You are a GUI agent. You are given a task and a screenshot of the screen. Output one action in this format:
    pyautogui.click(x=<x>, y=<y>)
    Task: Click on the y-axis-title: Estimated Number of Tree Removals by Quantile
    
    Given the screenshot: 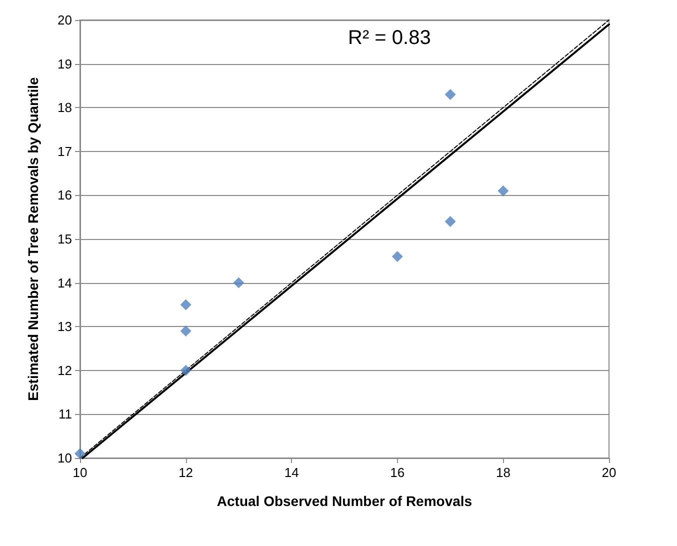 What is the action you would take?
    pyautogui.click(x=33, y=238)
    